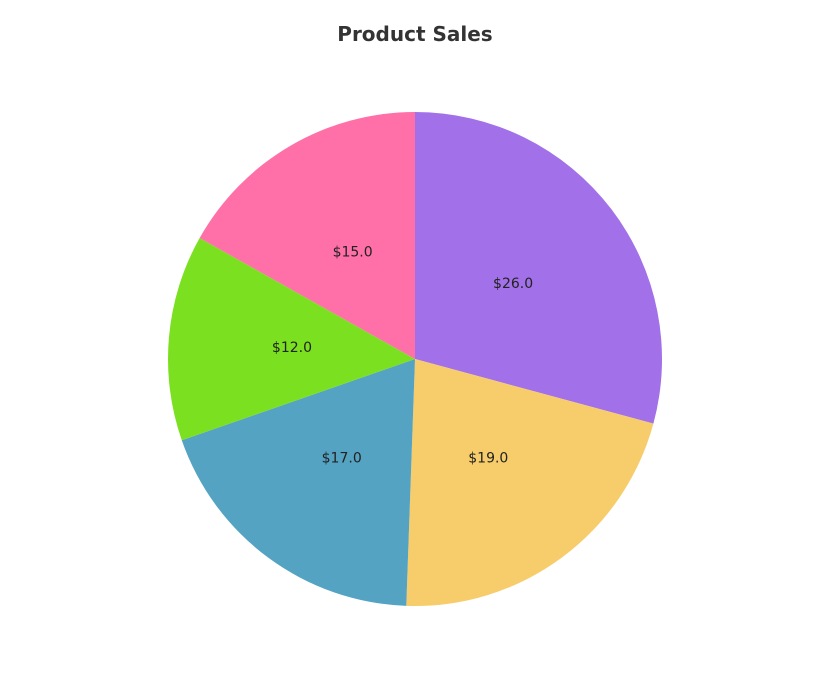 Image resolution: width=838 pixels, height=691 pixels. I want to click on slice-label-4: $12.0, so click(292, 348).